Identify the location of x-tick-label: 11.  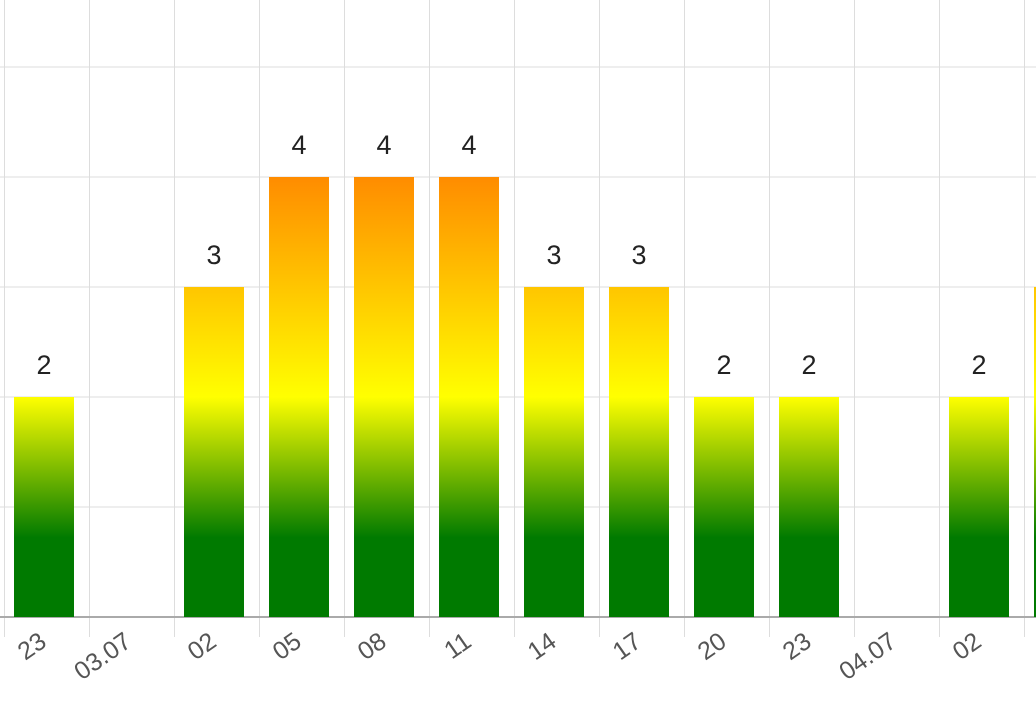
(457, 646).